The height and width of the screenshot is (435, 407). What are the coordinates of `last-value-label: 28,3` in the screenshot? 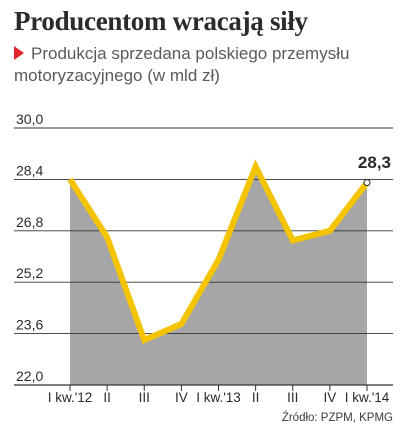 It's located at (374, 162).